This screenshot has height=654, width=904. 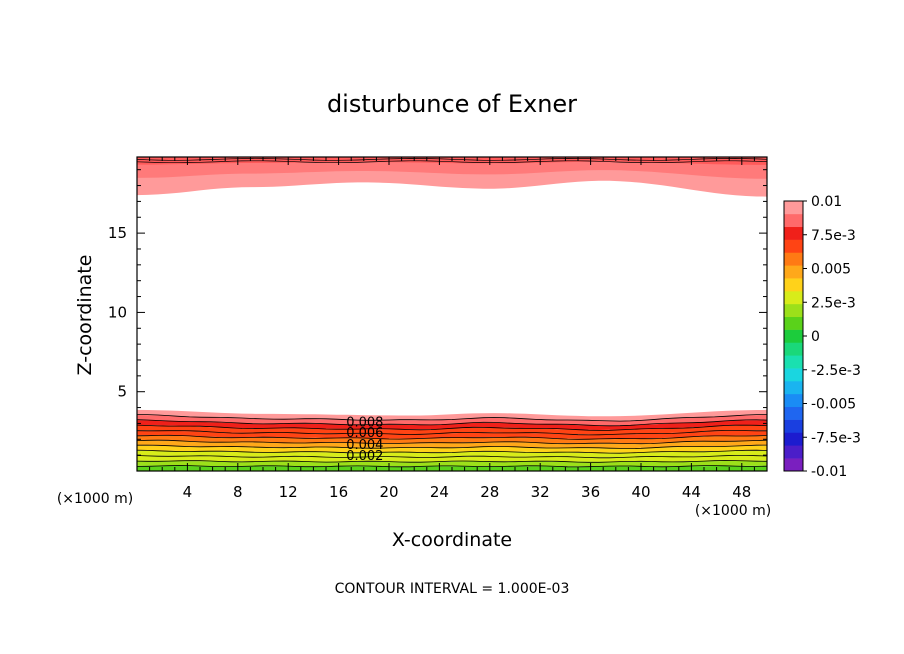 I want to click on colorbar-tick-label: 2.5e-3, so click(x=833, y=303).